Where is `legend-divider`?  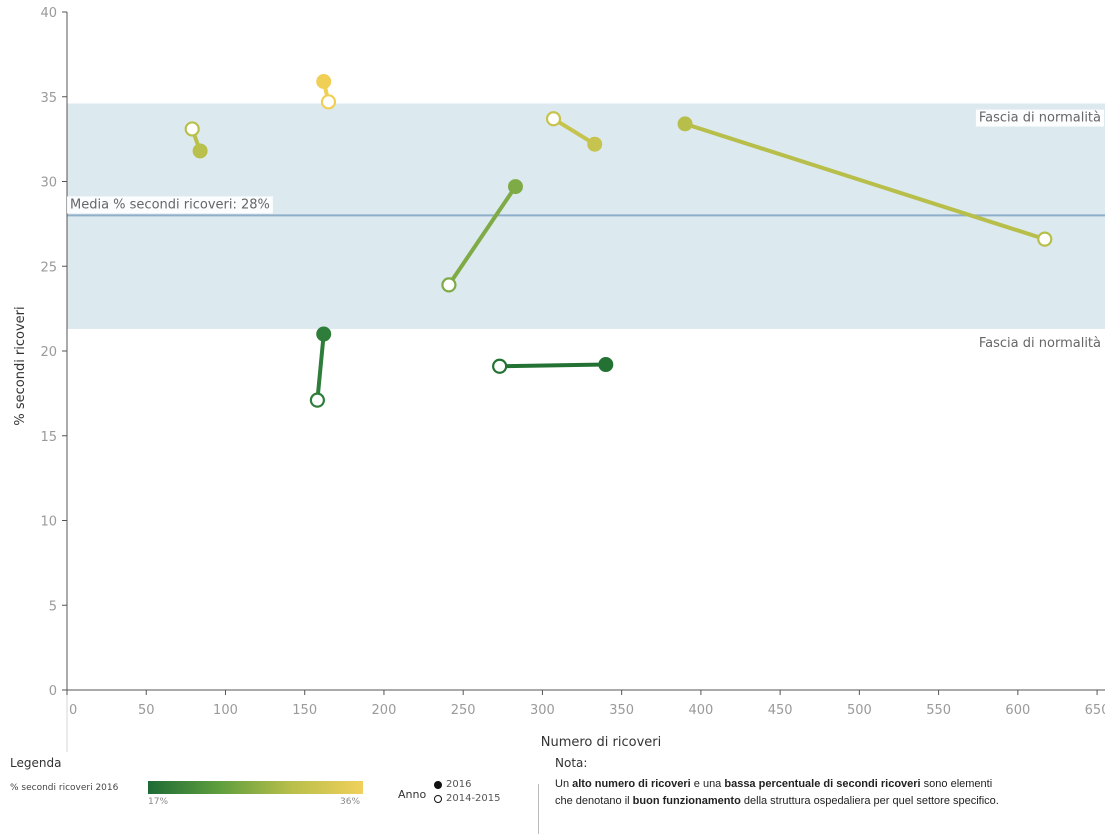
legend-divider is located at coordinates (538, 809).